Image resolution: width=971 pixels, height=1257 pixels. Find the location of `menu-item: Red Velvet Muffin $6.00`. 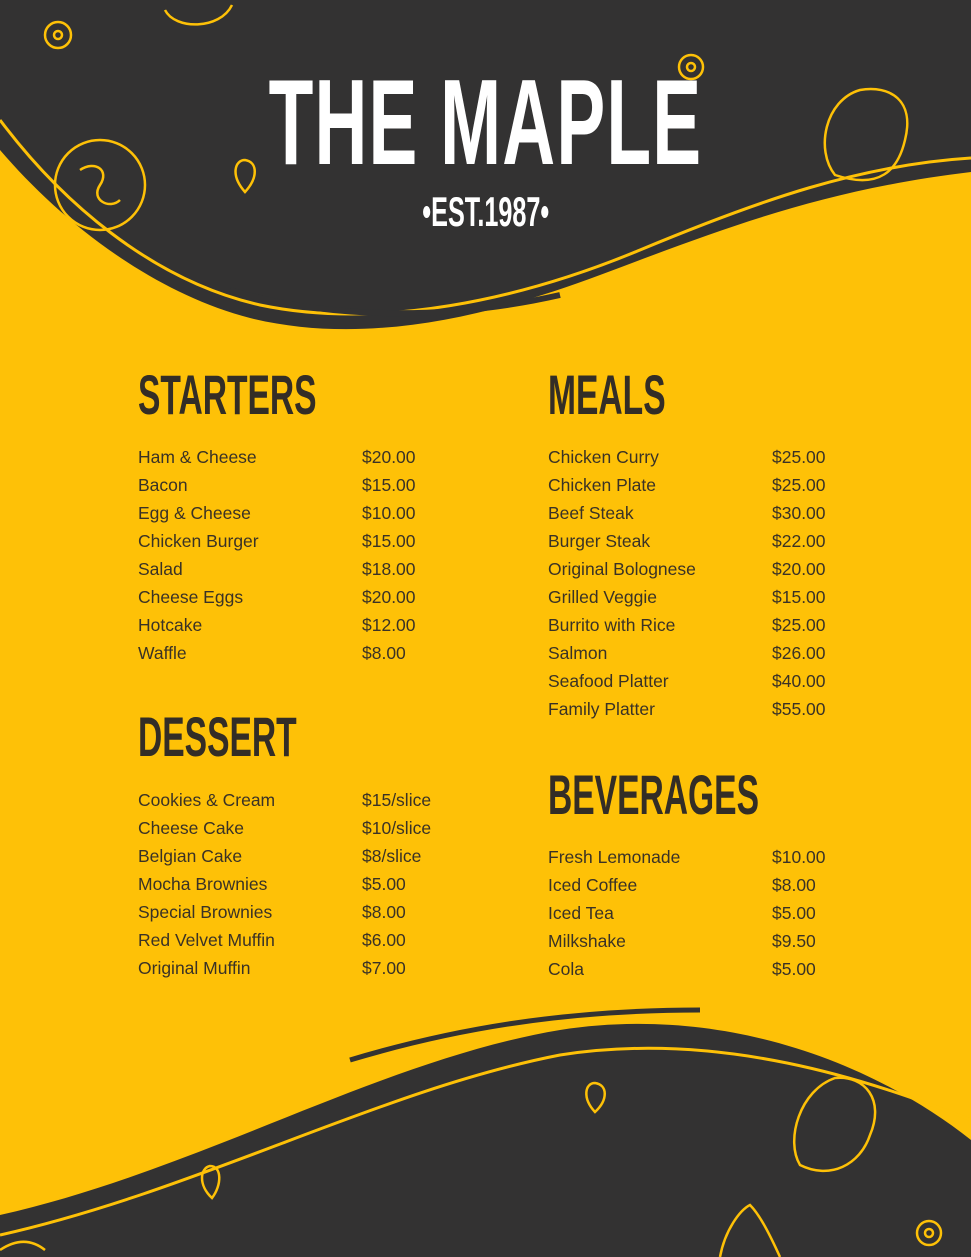

menu-item: Red Velvet Muffin $6.00 is located at coordinates (272, 940).